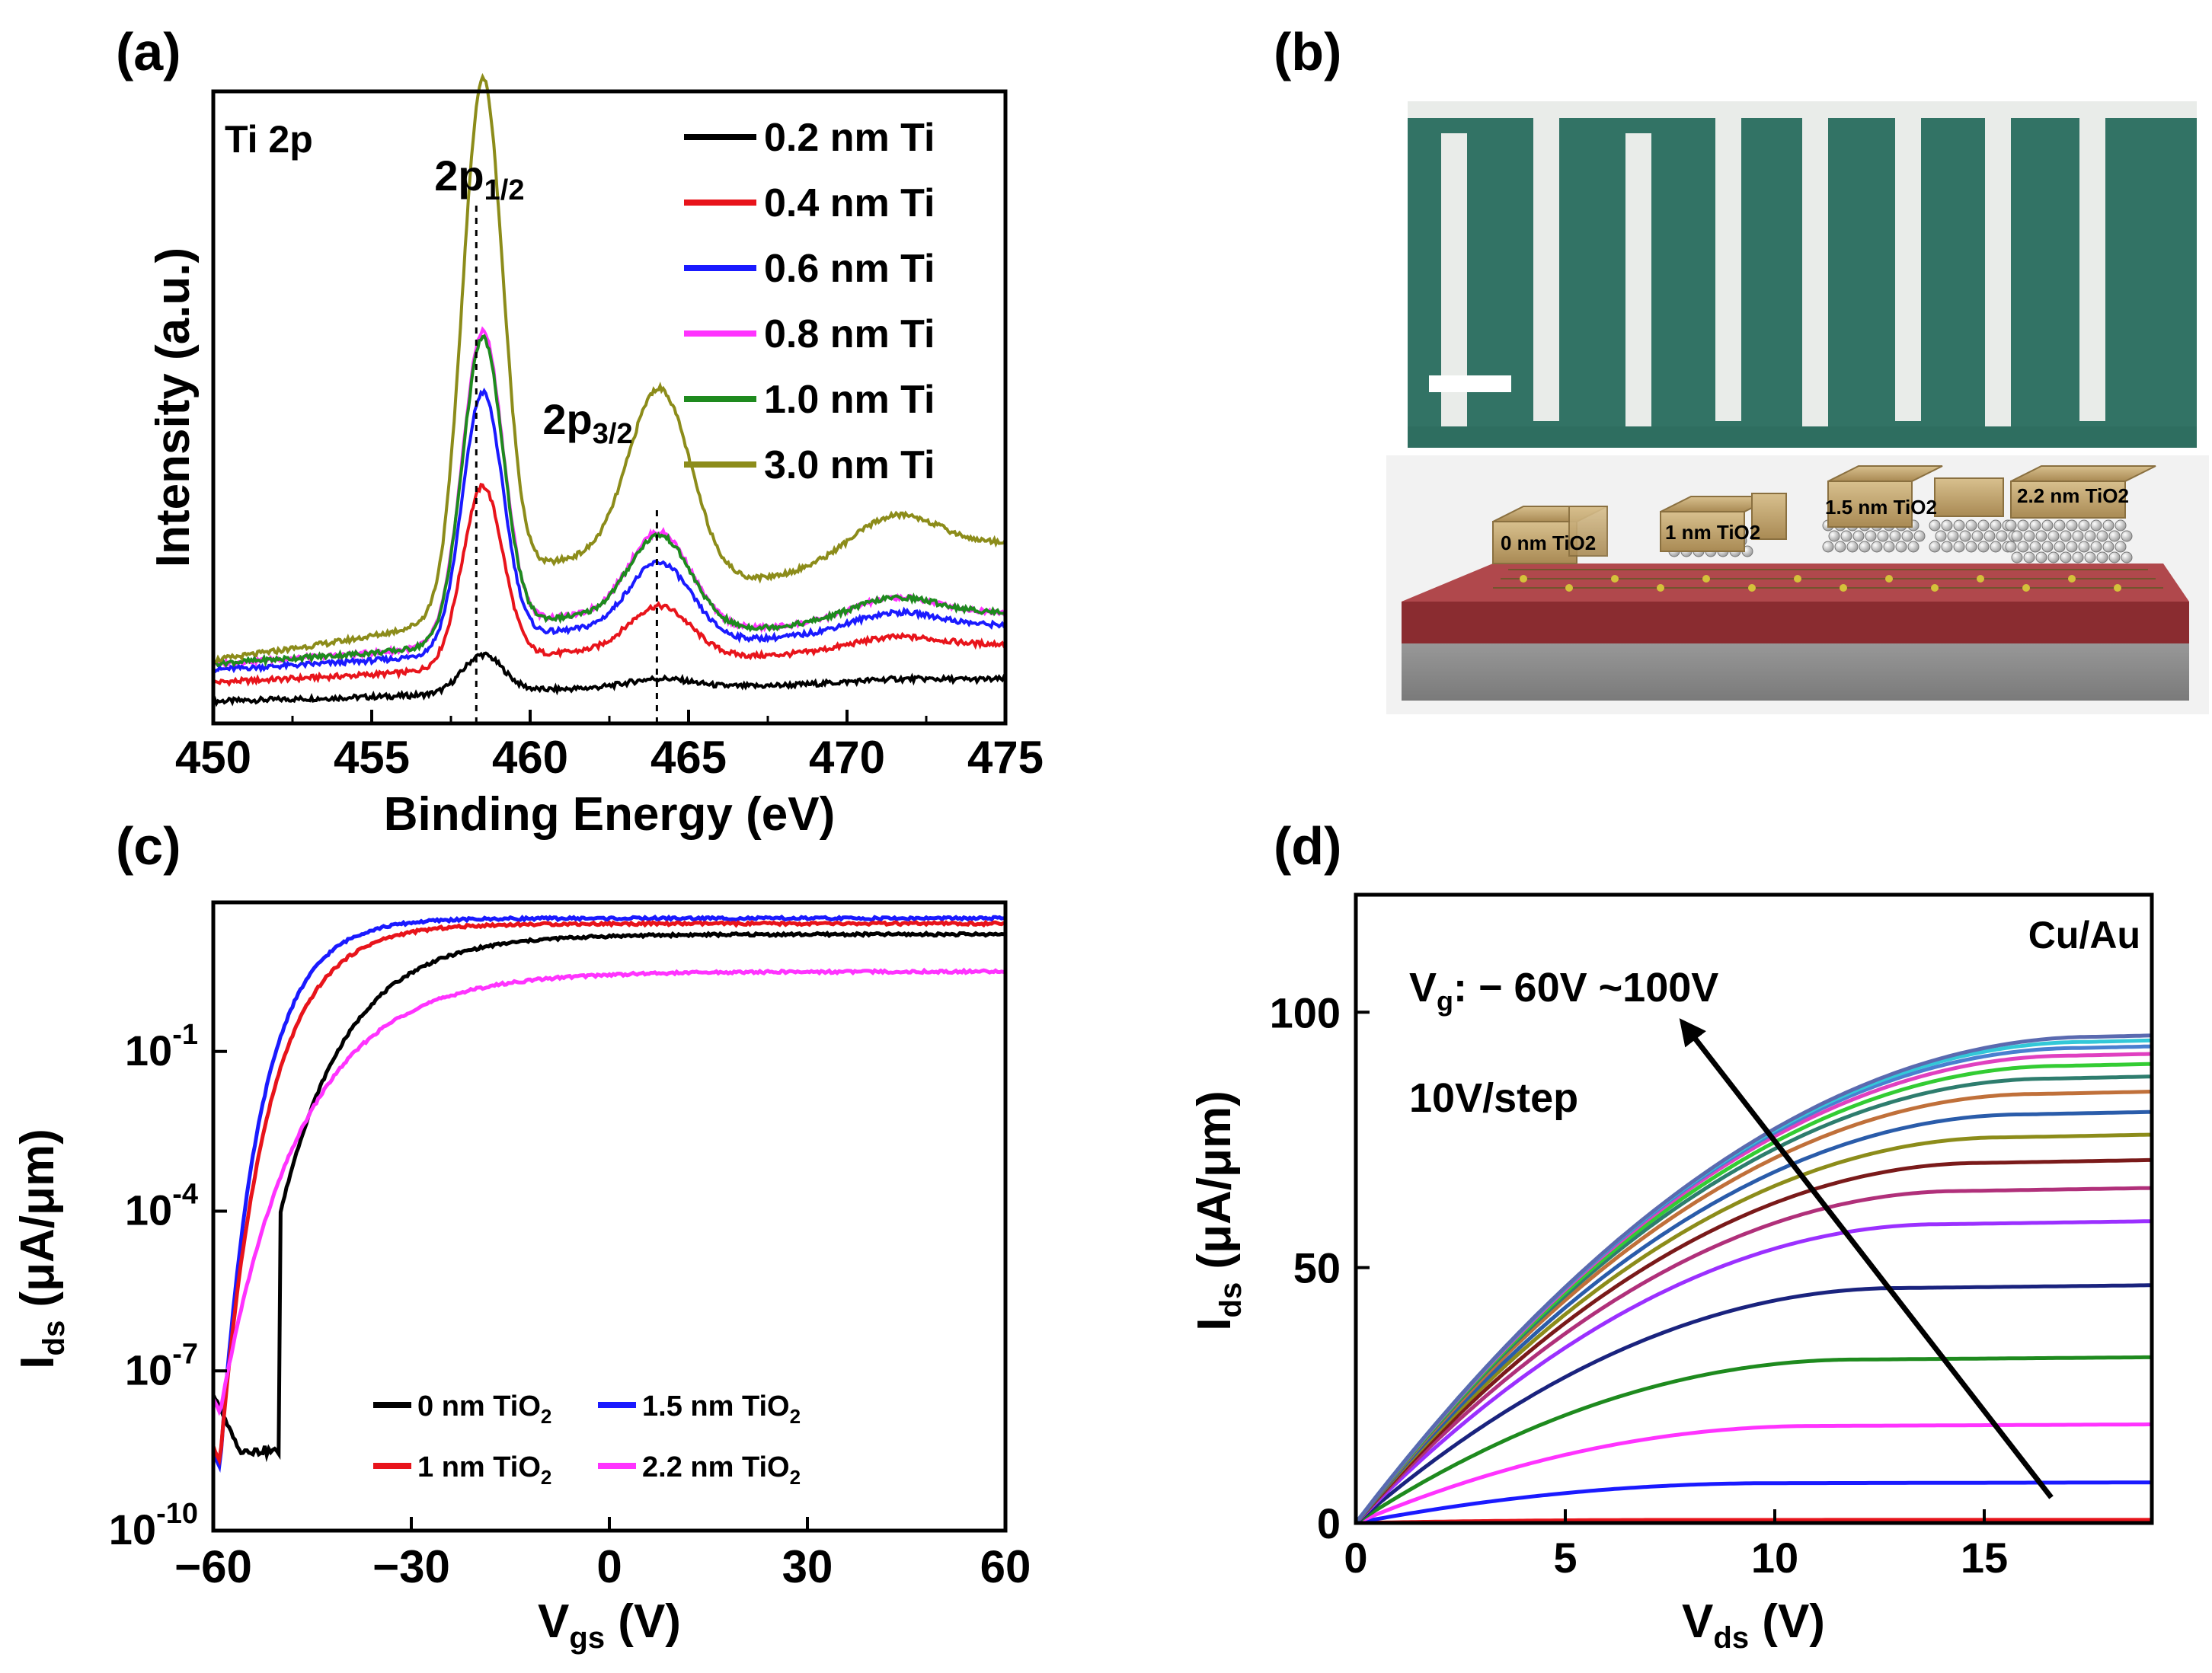 The width and height of the screenshot is (2212, 1673). I want to click on panel-label-b: (b), so click(1307, 51).